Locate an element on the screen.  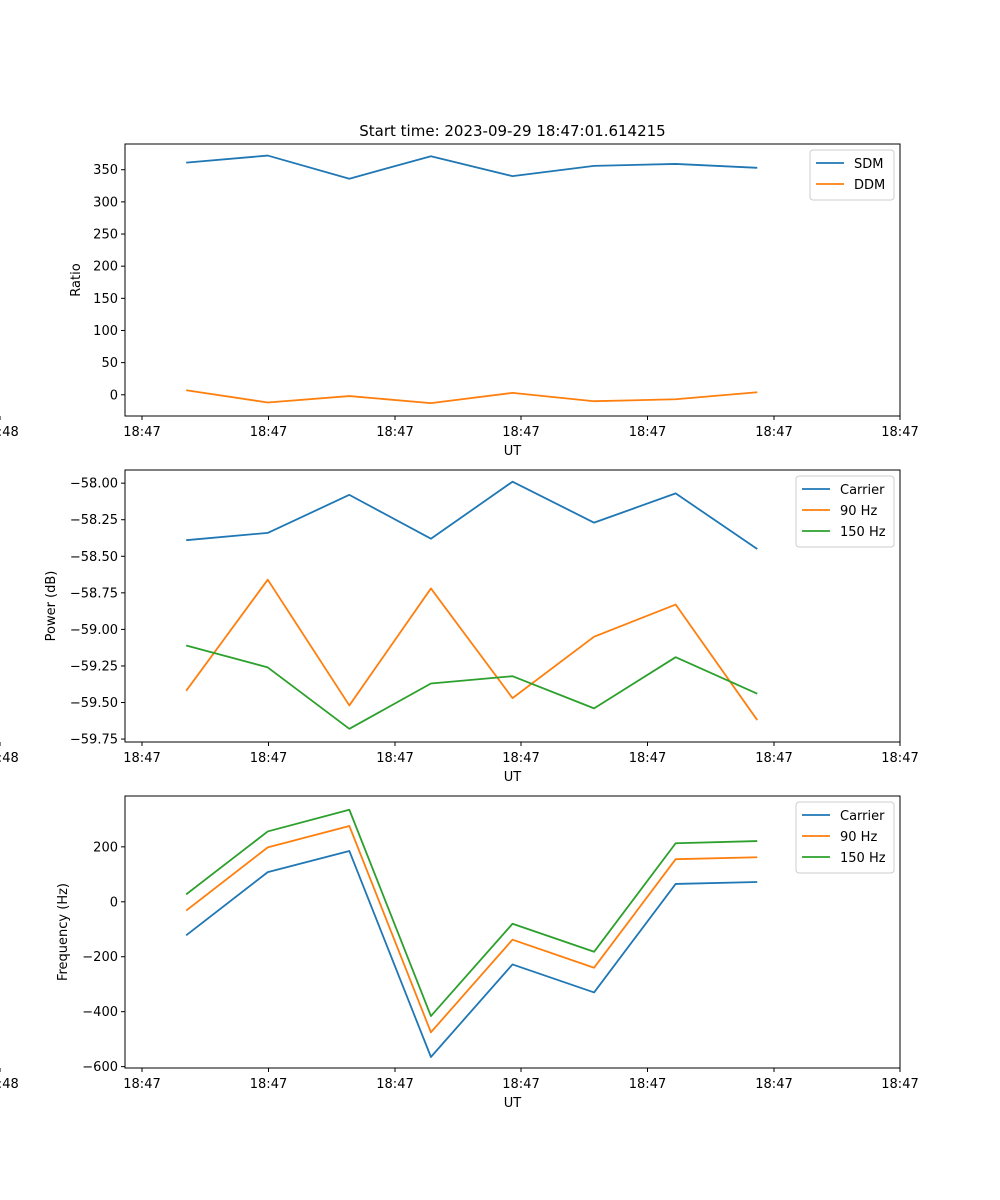
series-line-sdm is located at coordinates (472, 167).